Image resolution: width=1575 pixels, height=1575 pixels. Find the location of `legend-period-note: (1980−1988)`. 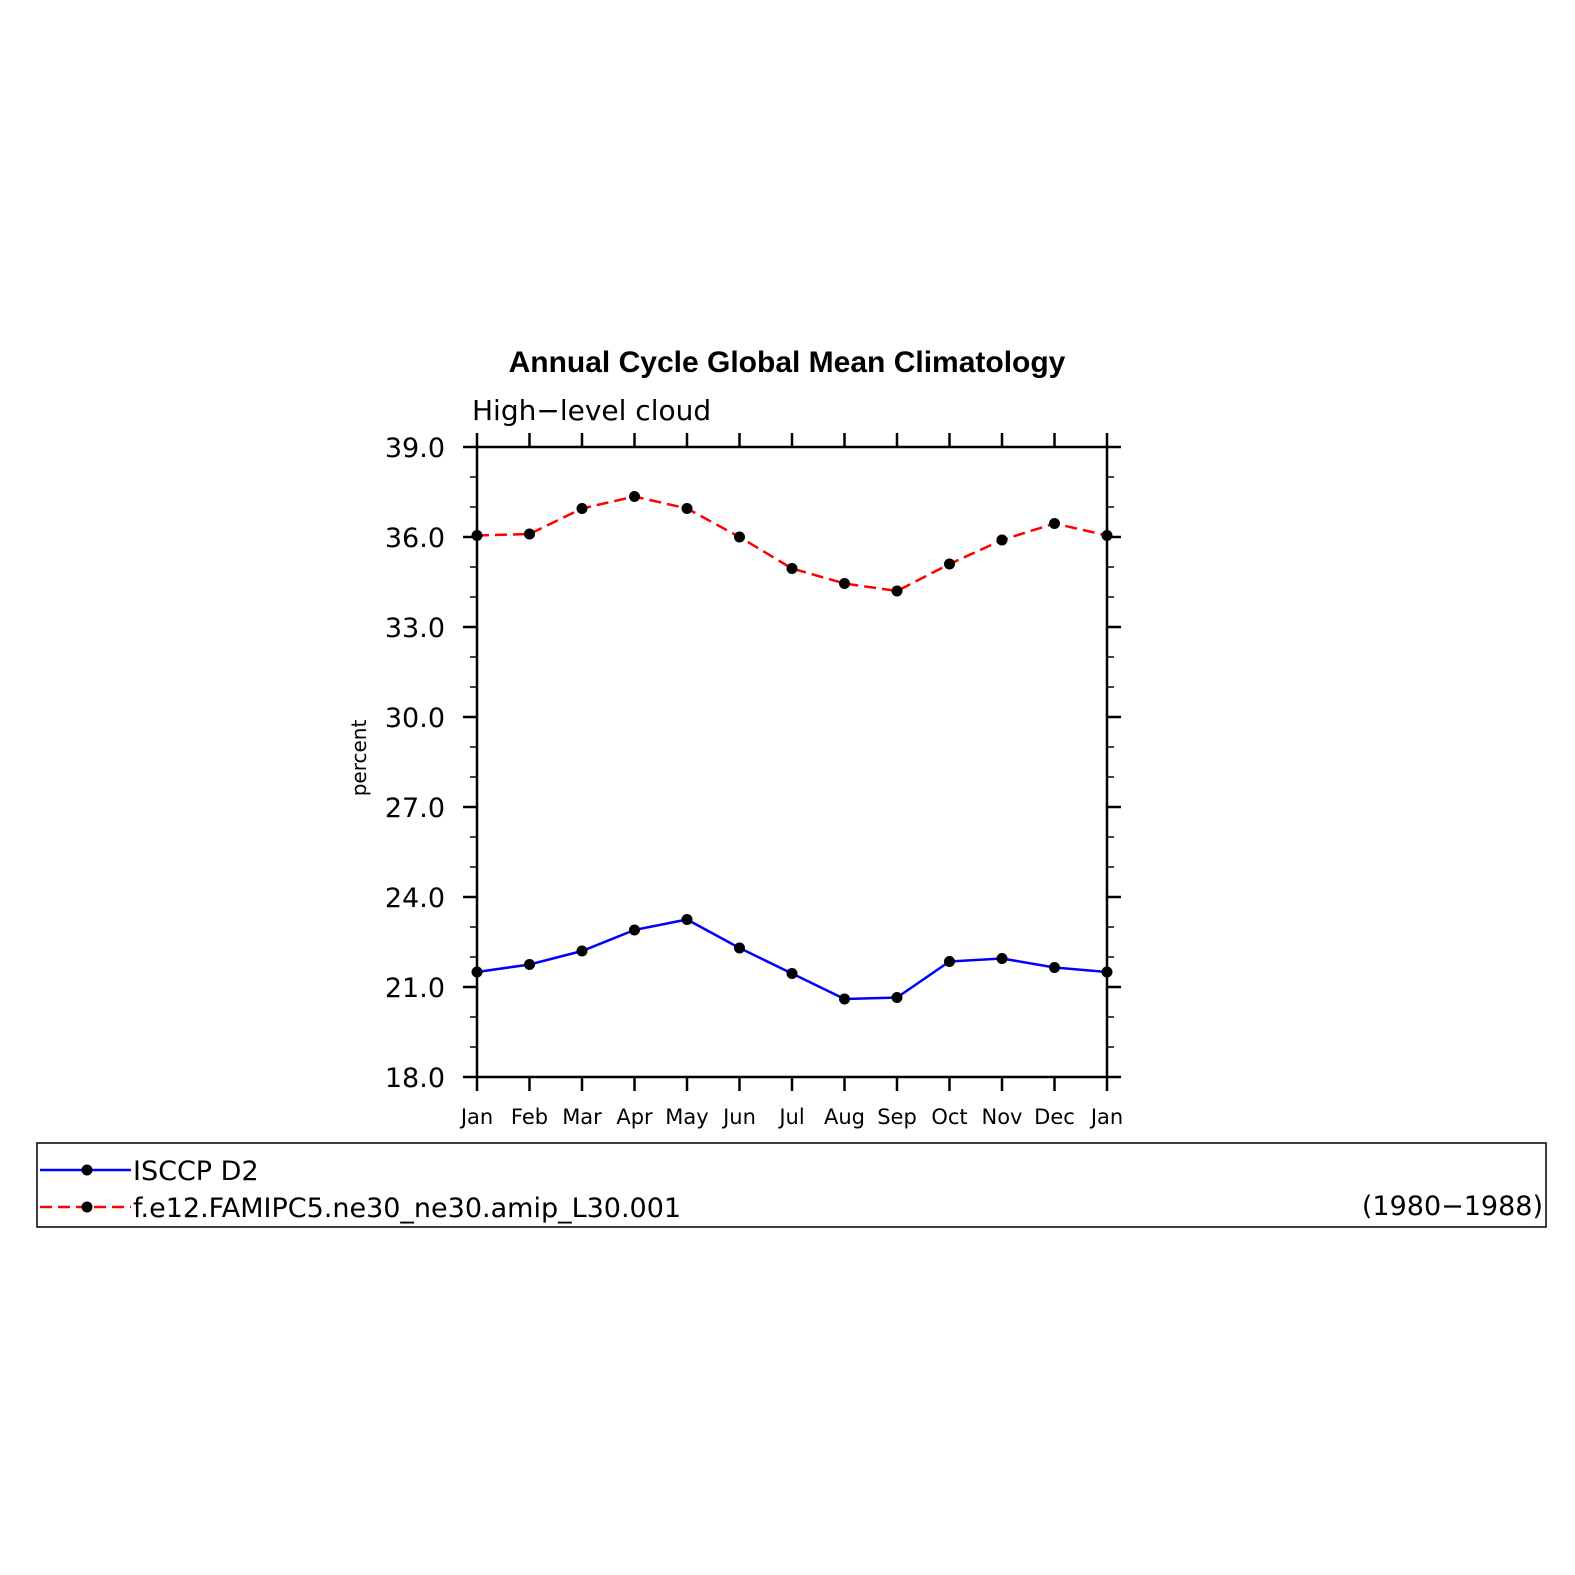

legend-period-note: (1980−1988) is located at coordinates (1452, 1206).